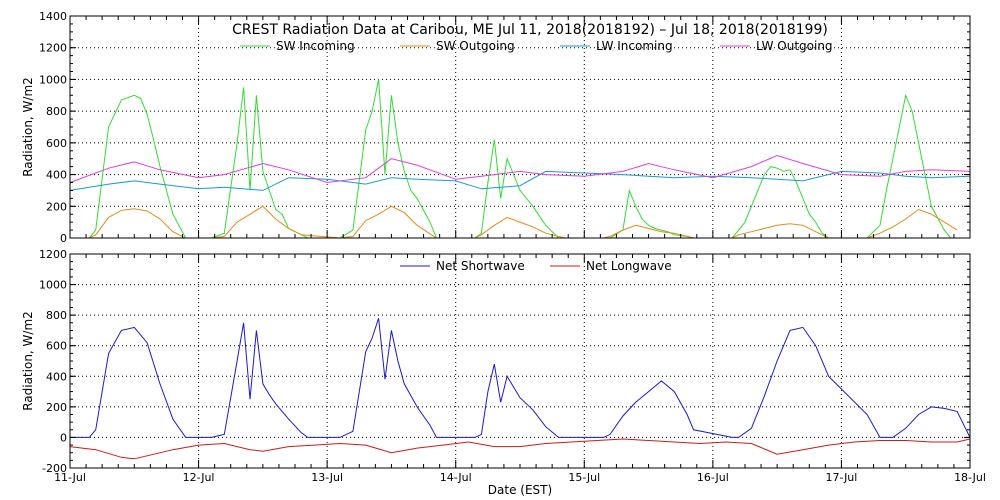 The height and width of the screenshot is (500, 1000). Describe the element at coordinates (841, 477) in the screenshot. I see `x-tick-label: 17-Jul` at that location.